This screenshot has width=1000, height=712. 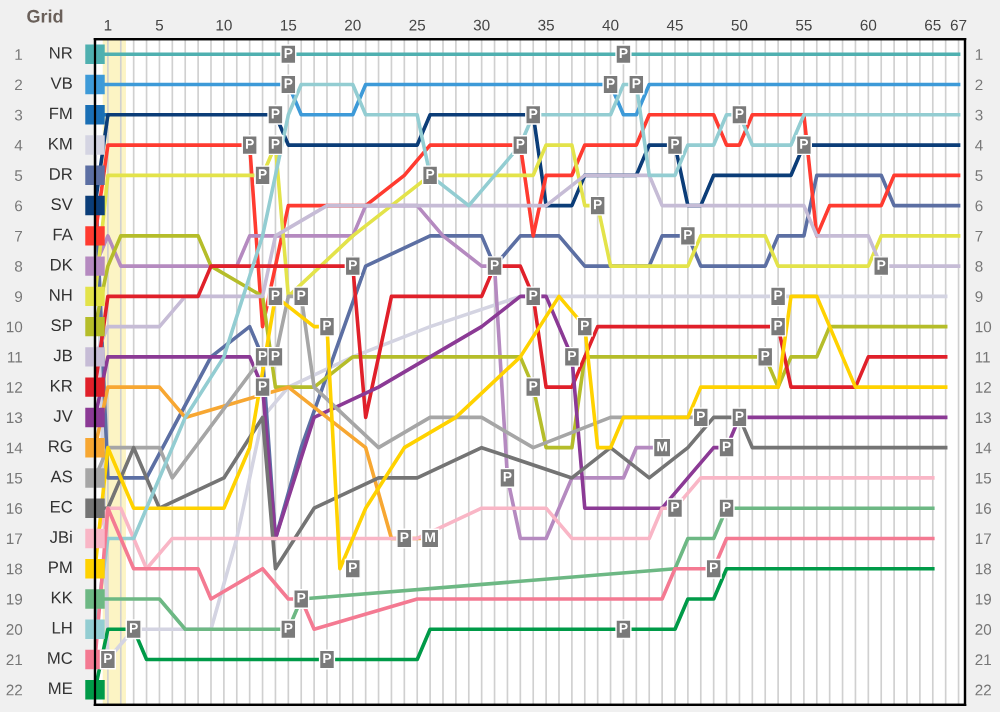 I want to click on series-label: KM, so click(x=60, y=143).